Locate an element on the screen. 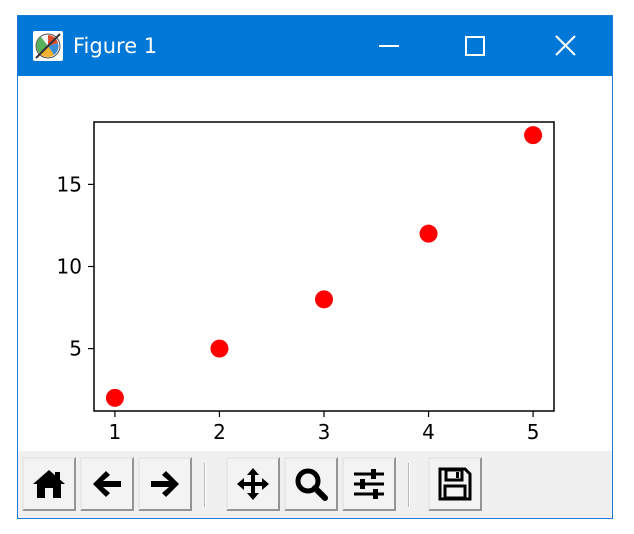 The image size is (634, 534). x-axis: 1 2 3 4 5 is located at coordinates (324, 427).